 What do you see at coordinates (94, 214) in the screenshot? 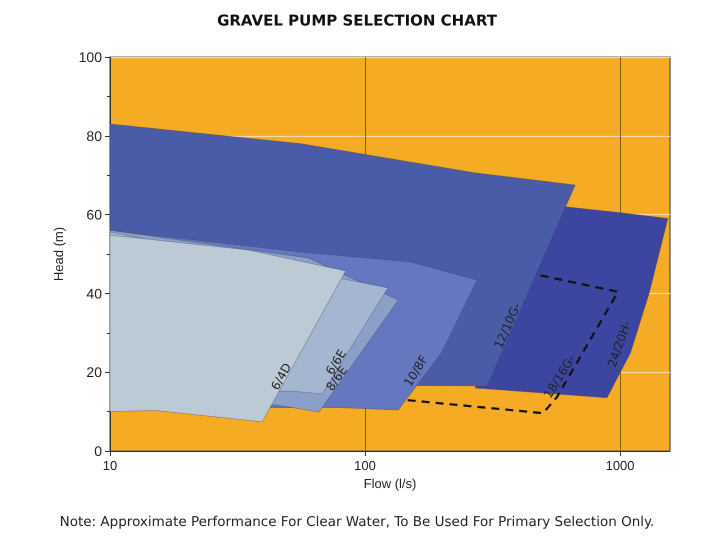
I see `y-tick-label: 60` at bounding box center [94, 214].